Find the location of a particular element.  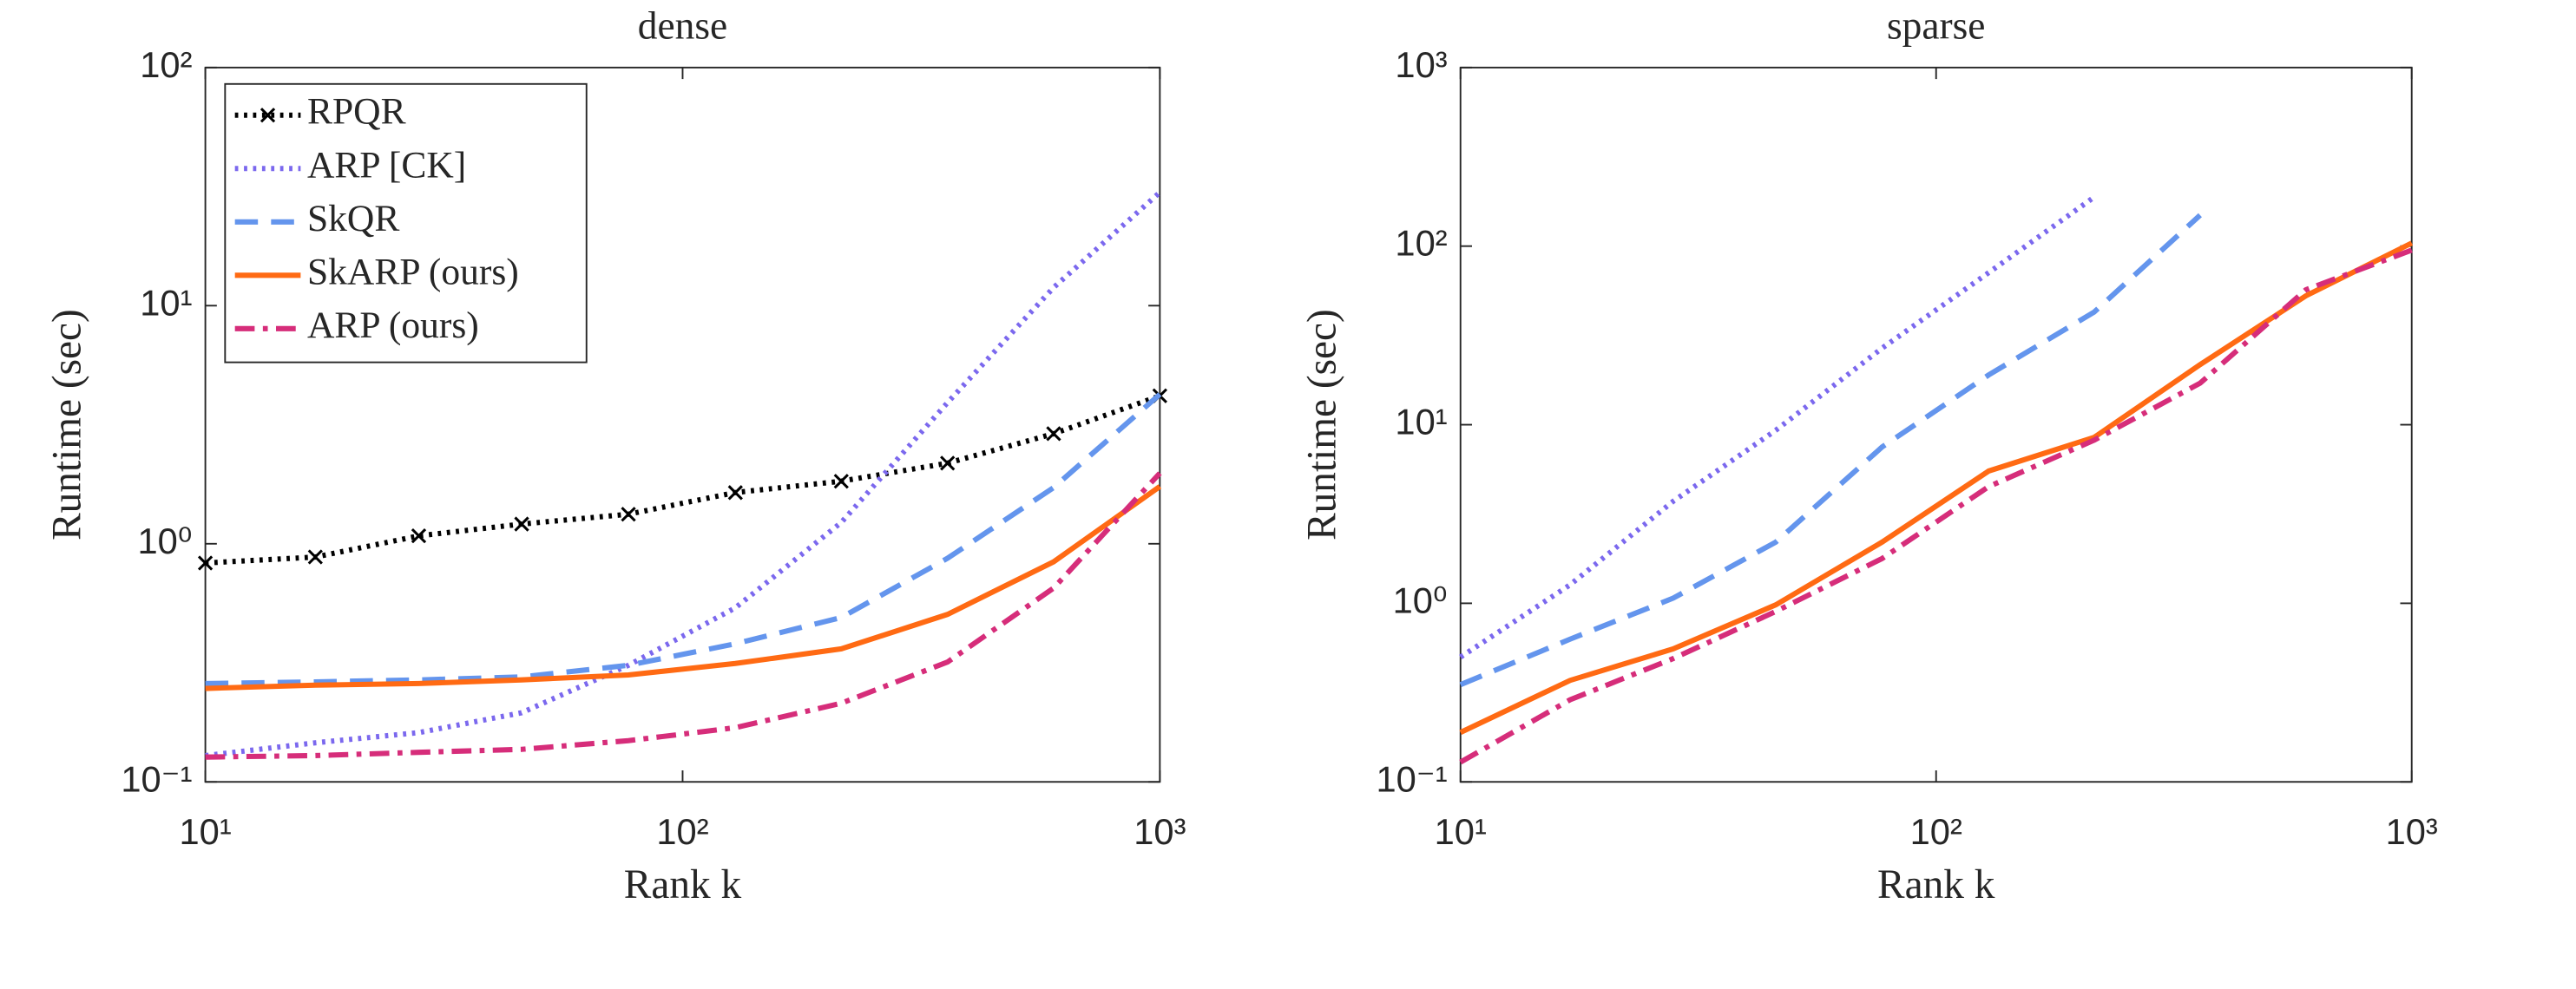

chart-title: sparse is located at coordinates (1936, 26).